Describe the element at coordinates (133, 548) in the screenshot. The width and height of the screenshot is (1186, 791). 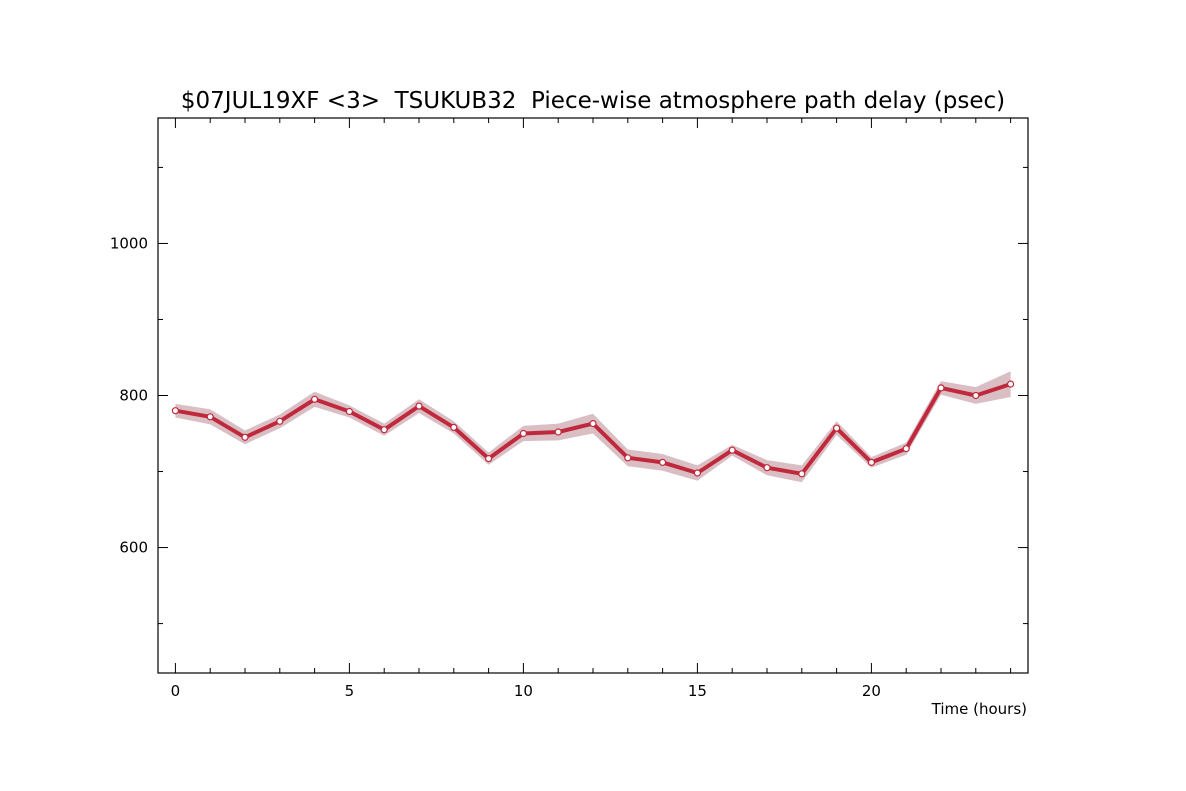
I see `y-tick-label: 600` at that location.